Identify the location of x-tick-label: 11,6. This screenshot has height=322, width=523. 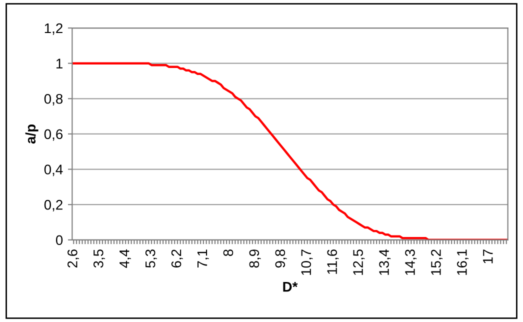
(333, 262).